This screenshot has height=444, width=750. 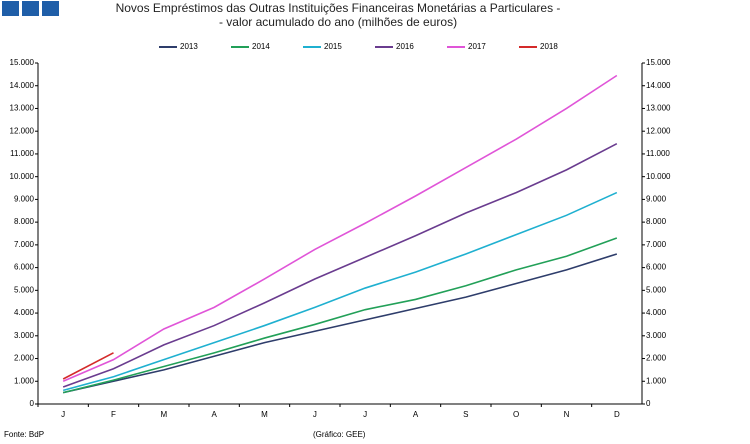 What do you see at coordinates (405, 46) in the screenshot?
I see `legend-label: 2016` at bounding box center [405, 46].